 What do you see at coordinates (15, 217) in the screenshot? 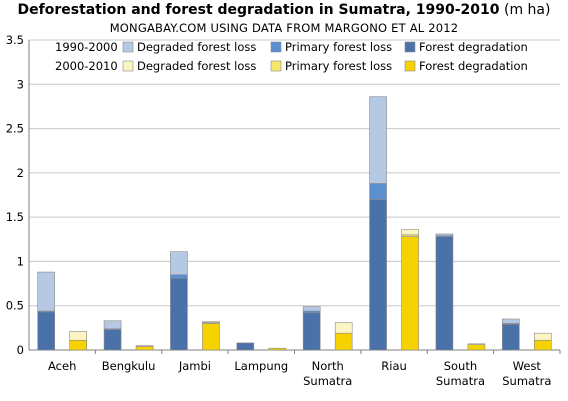
I see `y-tick-label: 1.5` at bounding box center [15, 217].